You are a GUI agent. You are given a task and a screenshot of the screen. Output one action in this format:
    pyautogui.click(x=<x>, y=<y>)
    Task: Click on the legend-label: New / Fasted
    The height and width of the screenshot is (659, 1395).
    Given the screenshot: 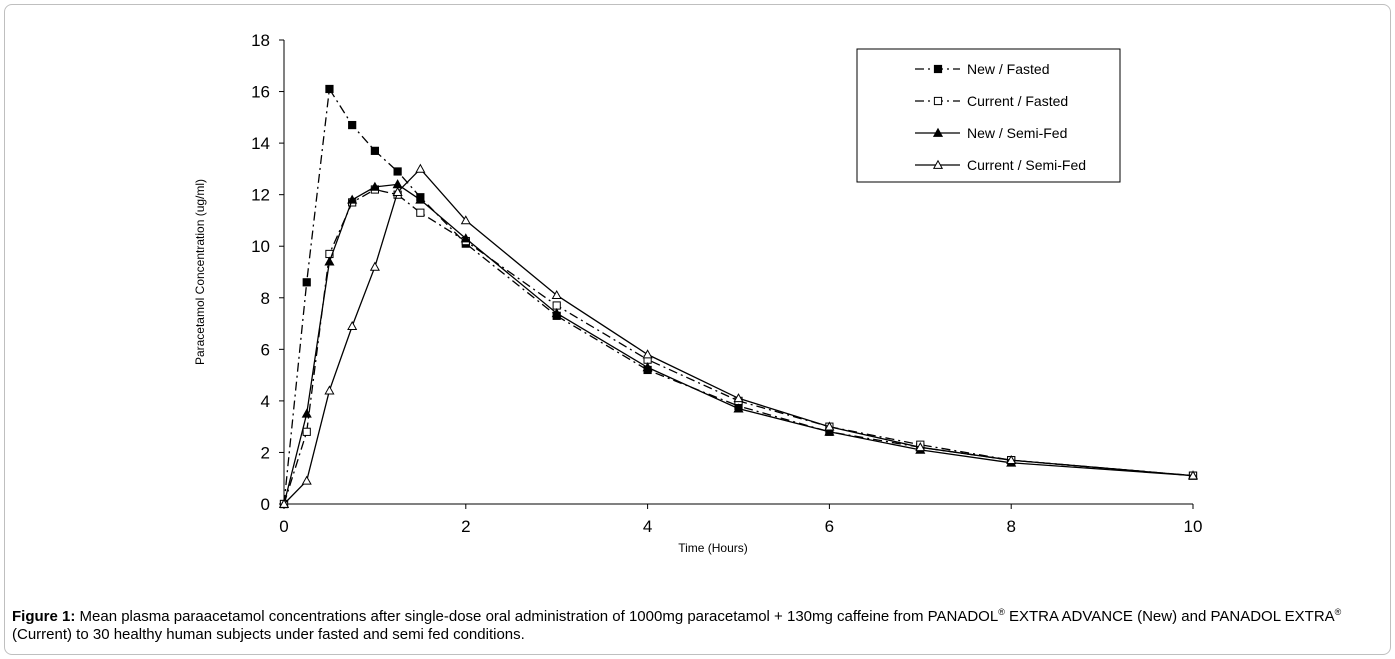 What is the action you would take?
    pyautogui.click(x=1008, y=69)
    